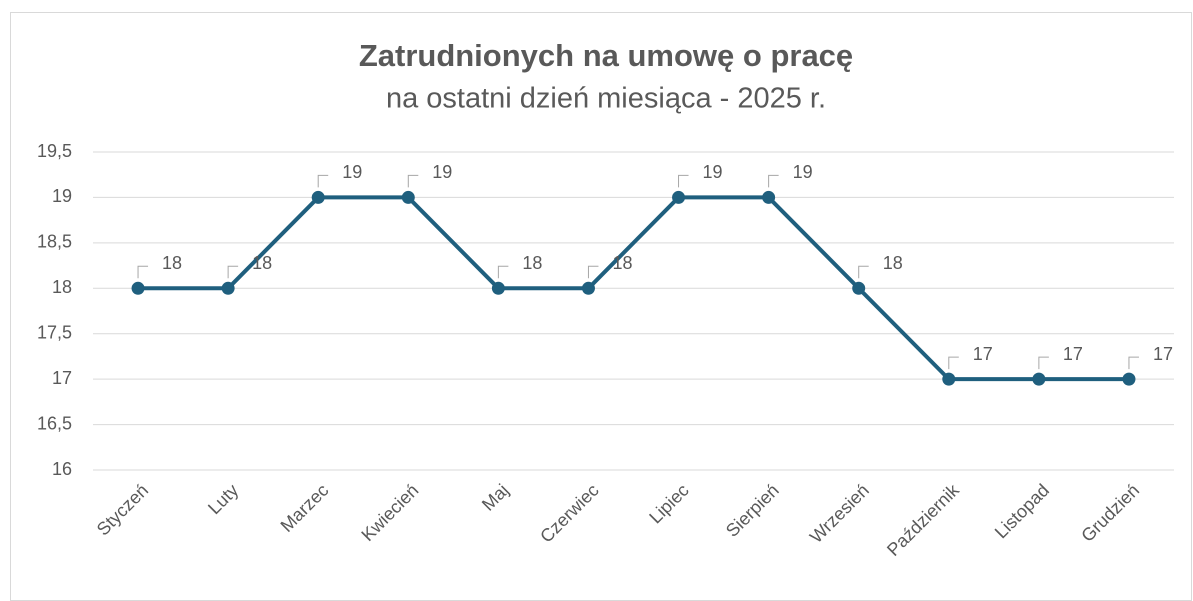 This screenshot has height=601, width=1193. What do you see at coordinates (54, 242) in the screenshot?
I see `y-tick-label: 18,5` at bounding box center [54, 242].